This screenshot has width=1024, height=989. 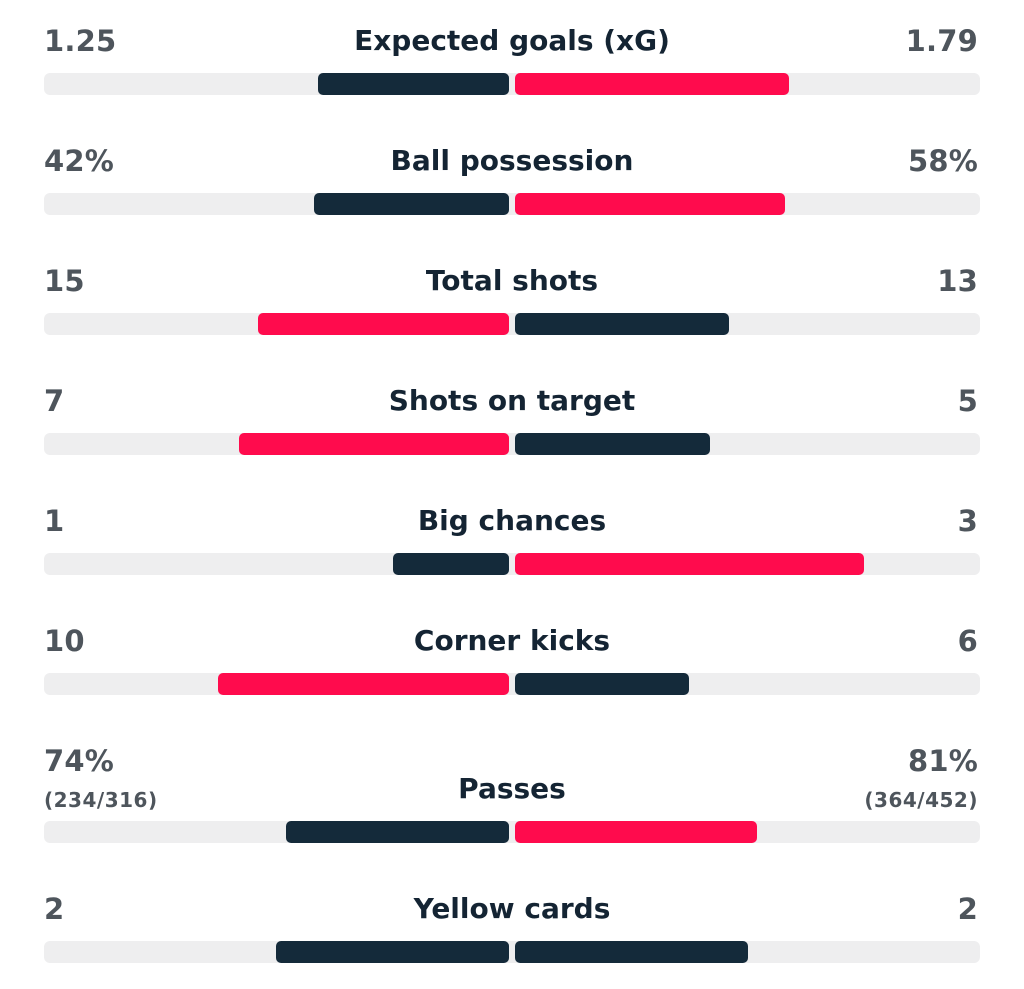 What do you see at coordinates (941, 41) in the screenshot?
I see `away-value: 1.79` at bounding box center [941, 41].